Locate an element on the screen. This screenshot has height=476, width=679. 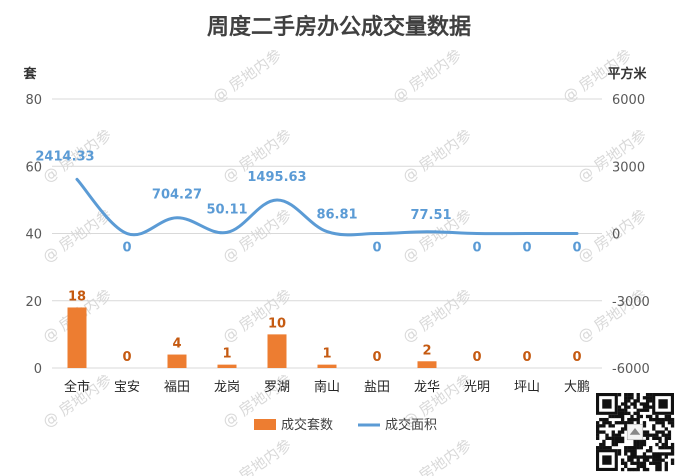
bar-value-label: 10 is located at coordinates (277, 323).